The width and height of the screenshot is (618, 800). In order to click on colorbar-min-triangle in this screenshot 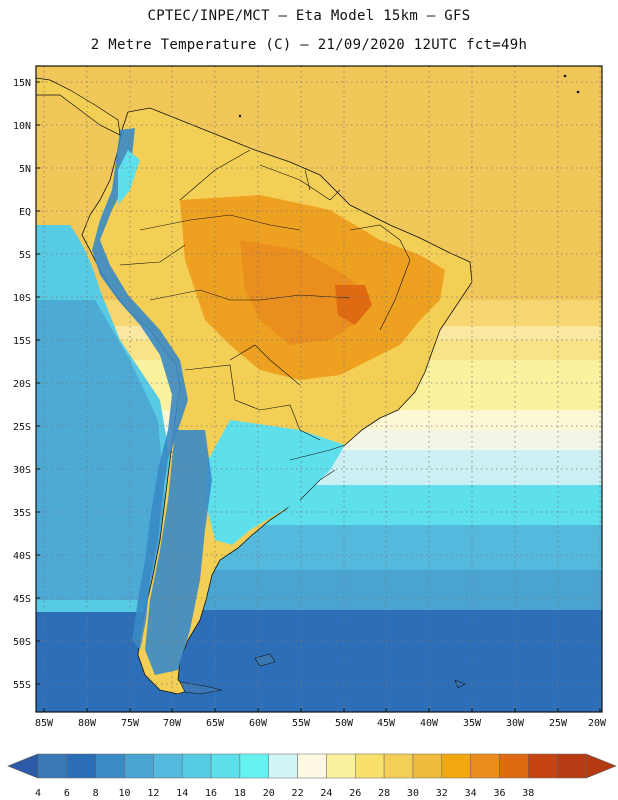, I will do `click(23, 766)`.